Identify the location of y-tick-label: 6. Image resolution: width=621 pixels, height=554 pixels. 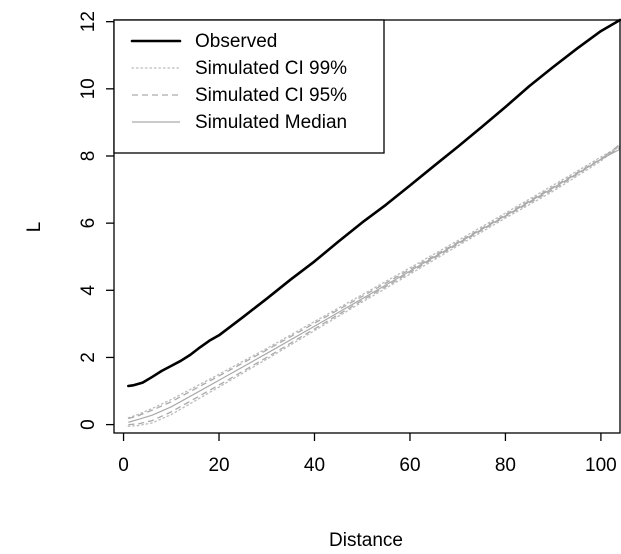
(88, 223).